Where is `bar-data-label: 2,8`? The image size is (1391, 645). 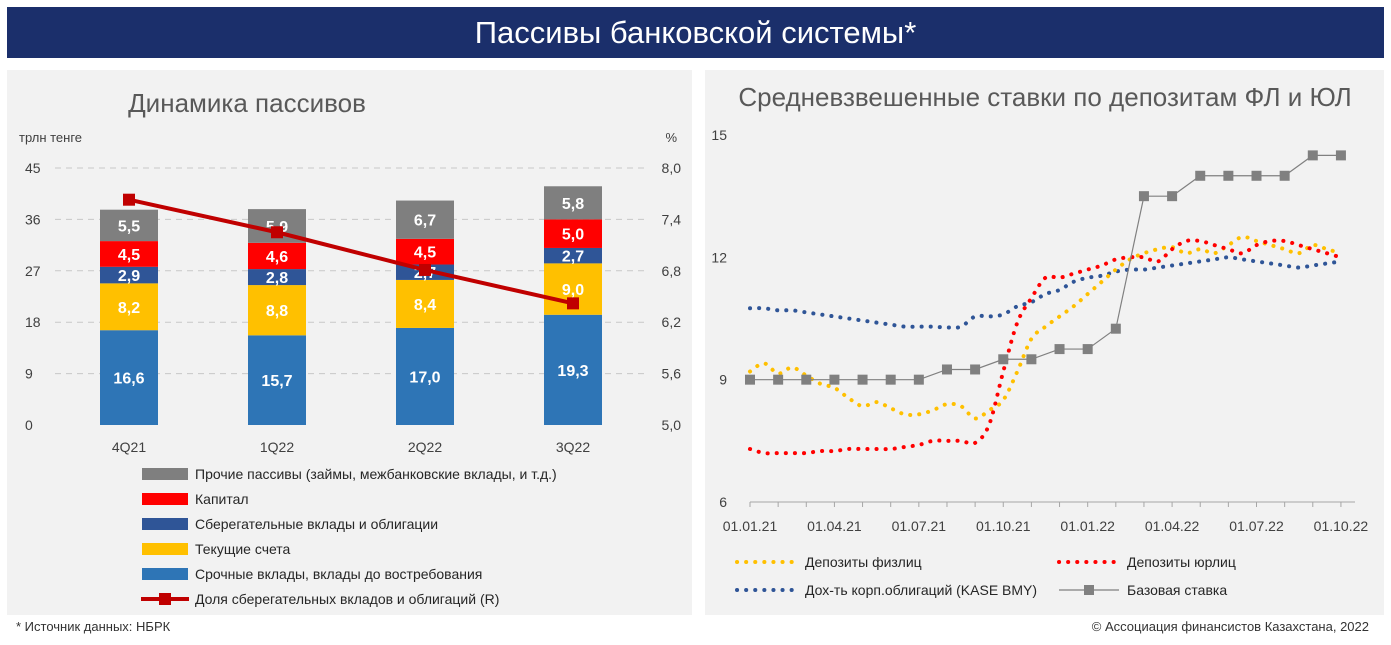
bar-data-label: 2,8 is located at coordinates (277, 278).